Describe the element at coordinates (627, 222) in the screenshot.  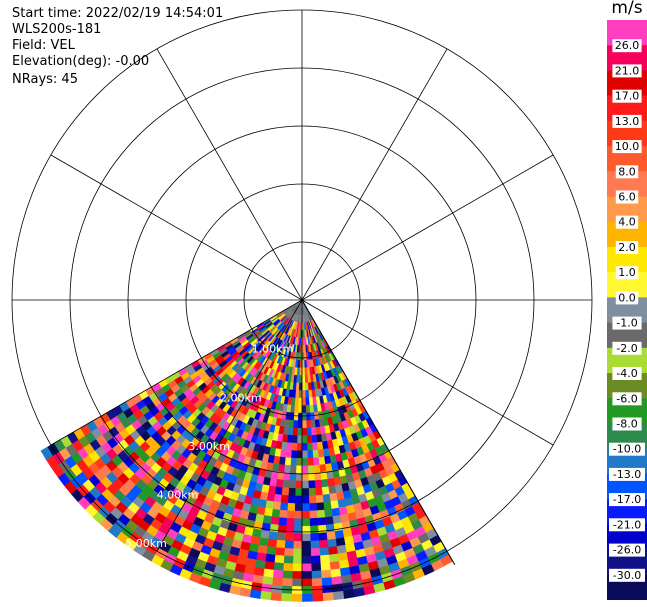
I see `colorbar-tick-label: 4.0` at that location.